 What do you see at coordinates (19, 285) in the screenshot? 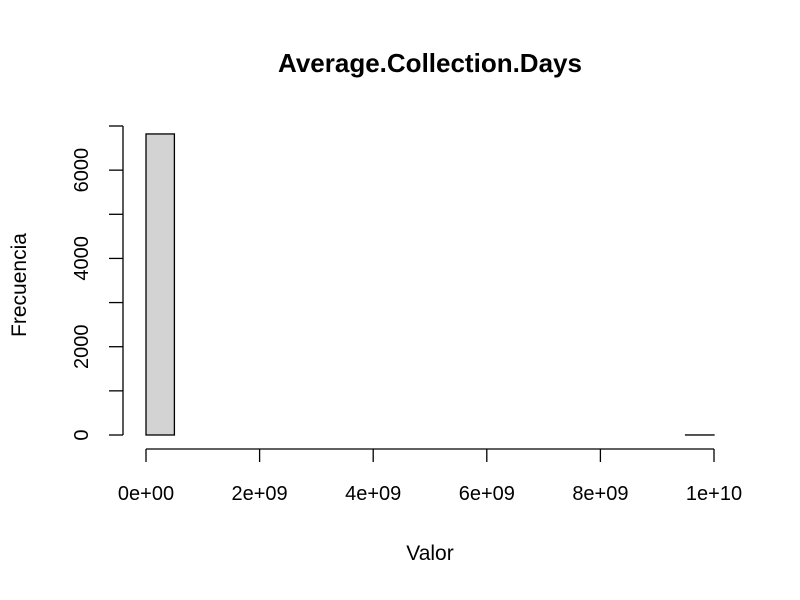
I see `y-axis-label: Frecuencia` at bounding box center [19, 285].